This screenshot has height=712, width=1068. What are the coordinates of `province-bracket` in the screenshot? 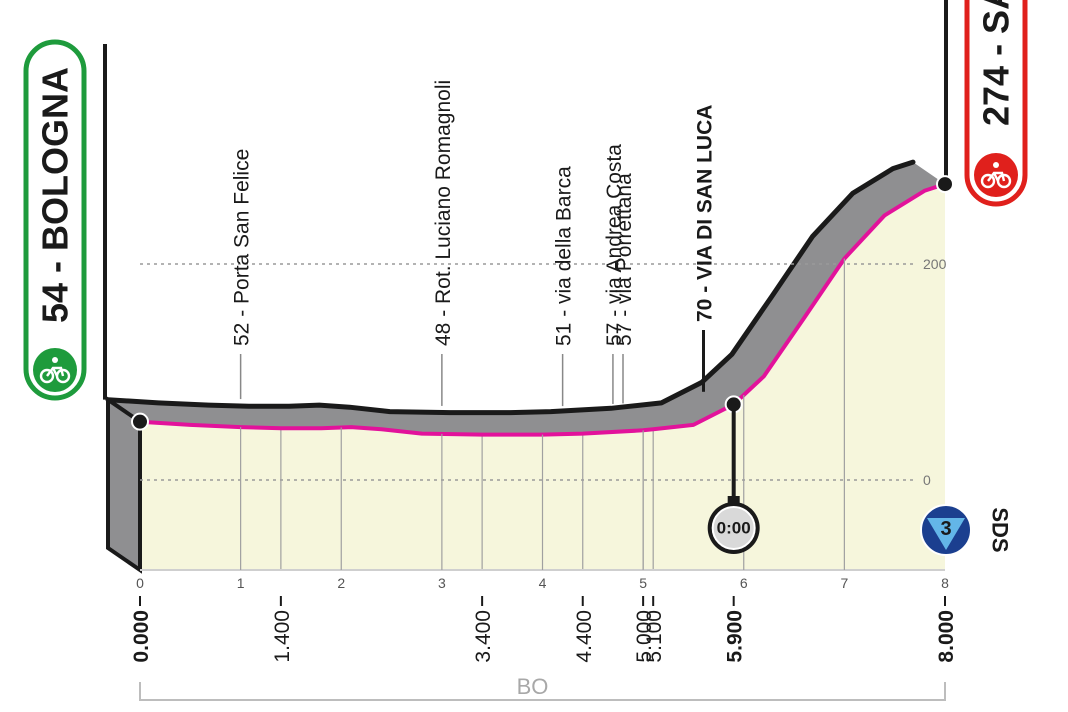 It's located at (542, 691).